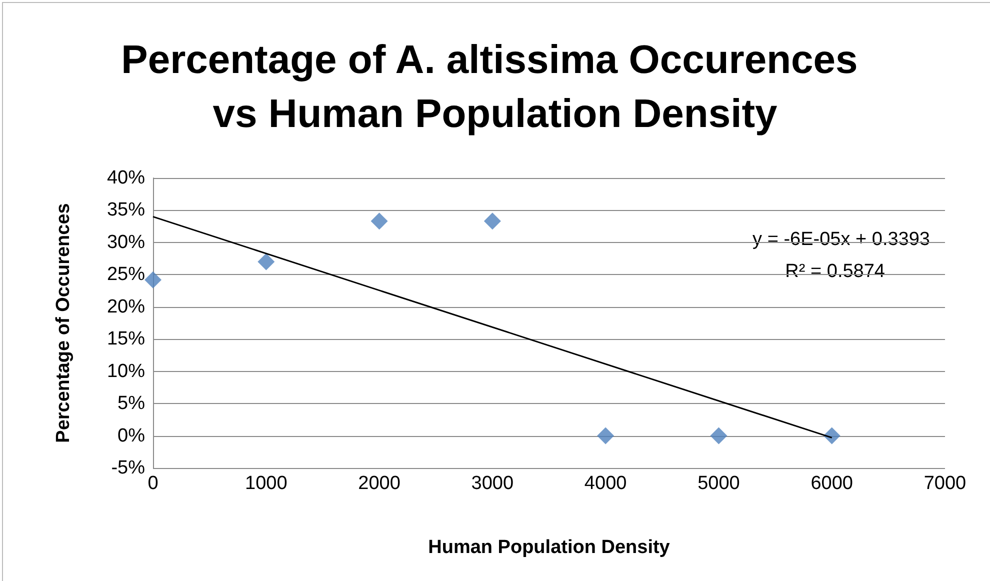 The image size is (990, 581). Describe the element at coordinates (945, 483) in the screenshot. I see `x-tick-label: 7000` at that location.